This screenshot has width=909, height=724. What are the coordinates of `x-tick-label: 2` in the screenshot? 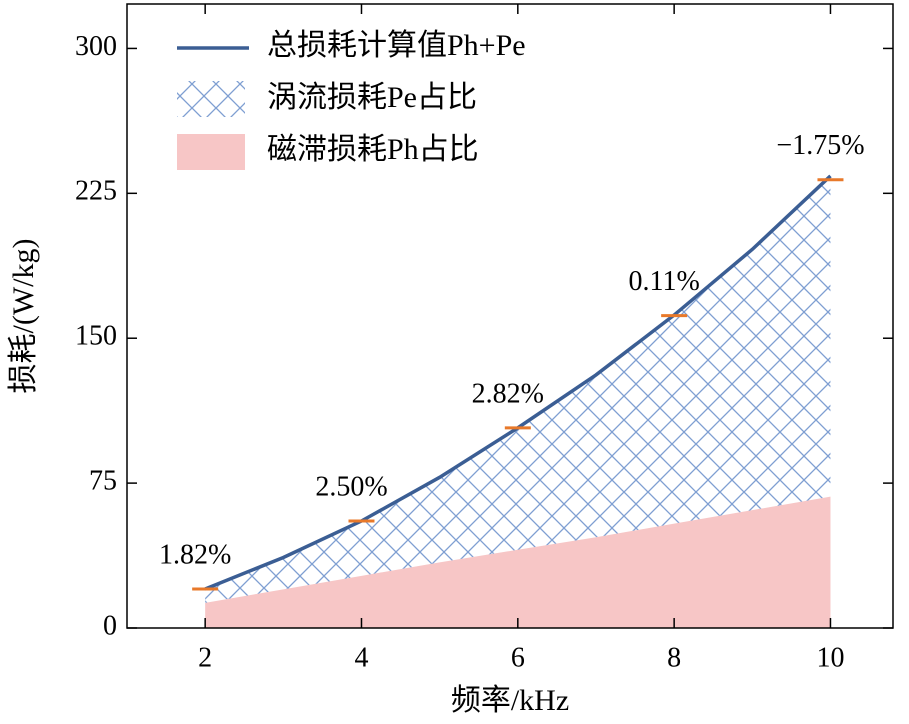 It's located at (205, 657).